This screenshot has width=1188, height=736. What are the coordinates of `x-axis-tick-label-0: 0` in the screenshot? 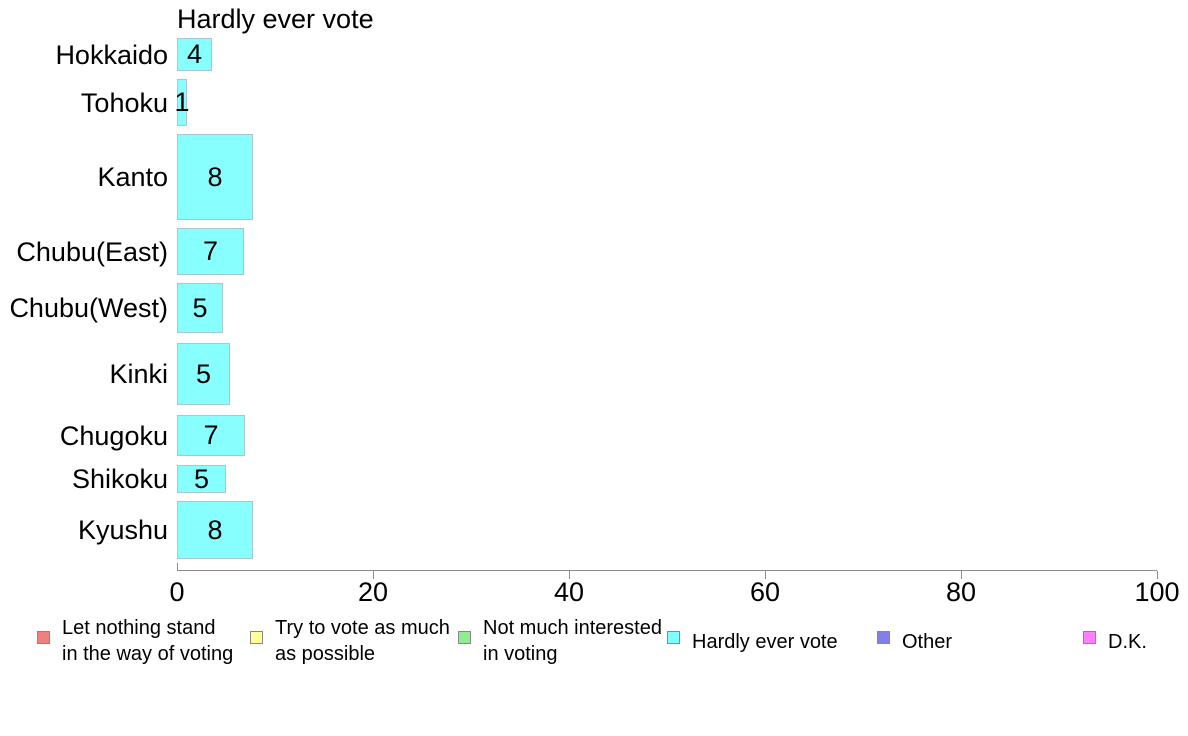 It's located at (177, 592).